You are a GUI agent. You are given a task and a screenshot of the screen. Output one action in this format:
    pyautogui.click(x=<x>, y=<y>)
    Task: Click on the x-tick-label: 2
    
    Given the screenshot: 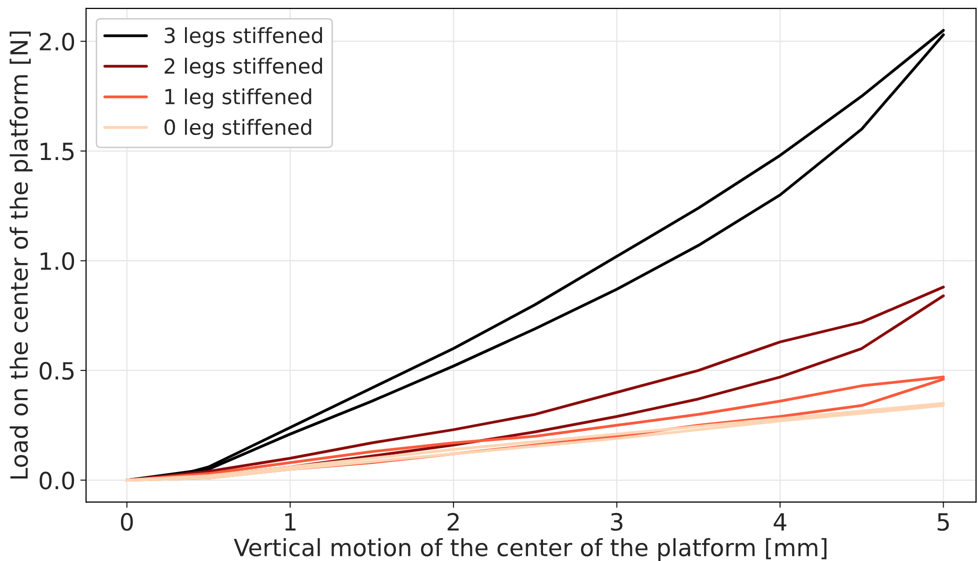 What is the action you would take?
    pyautogui.click(x=453, y=521)
    